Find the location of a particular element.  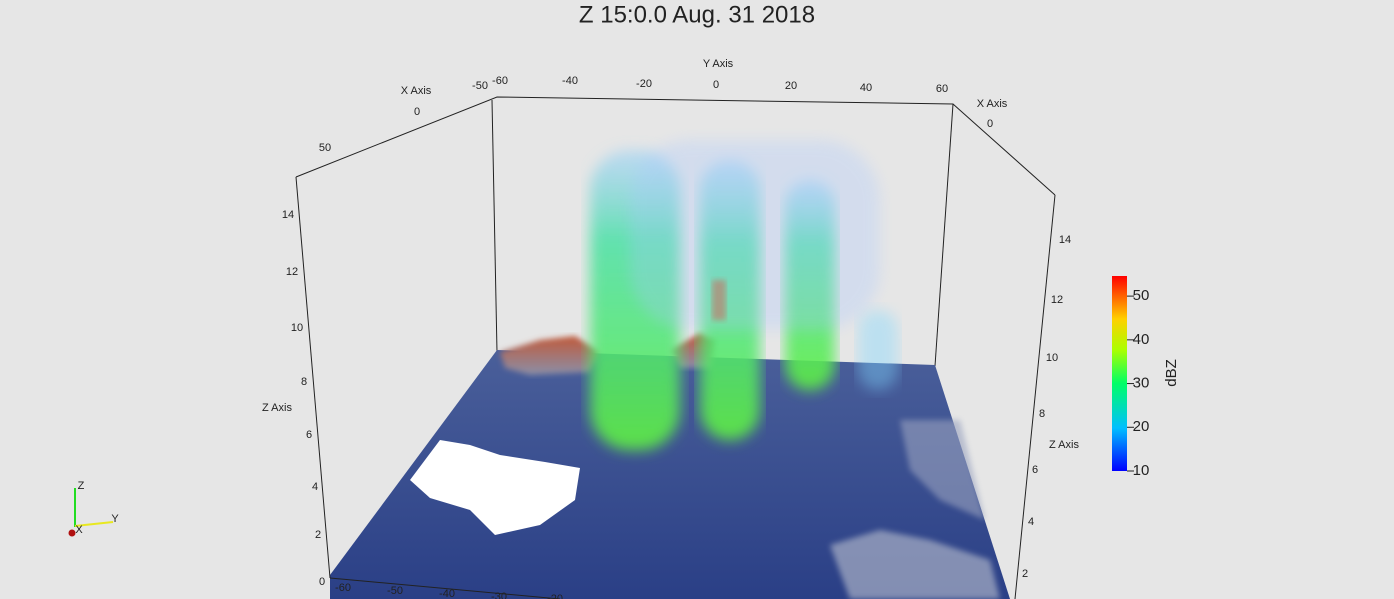

axis-y is located at coordinates (94, 524).